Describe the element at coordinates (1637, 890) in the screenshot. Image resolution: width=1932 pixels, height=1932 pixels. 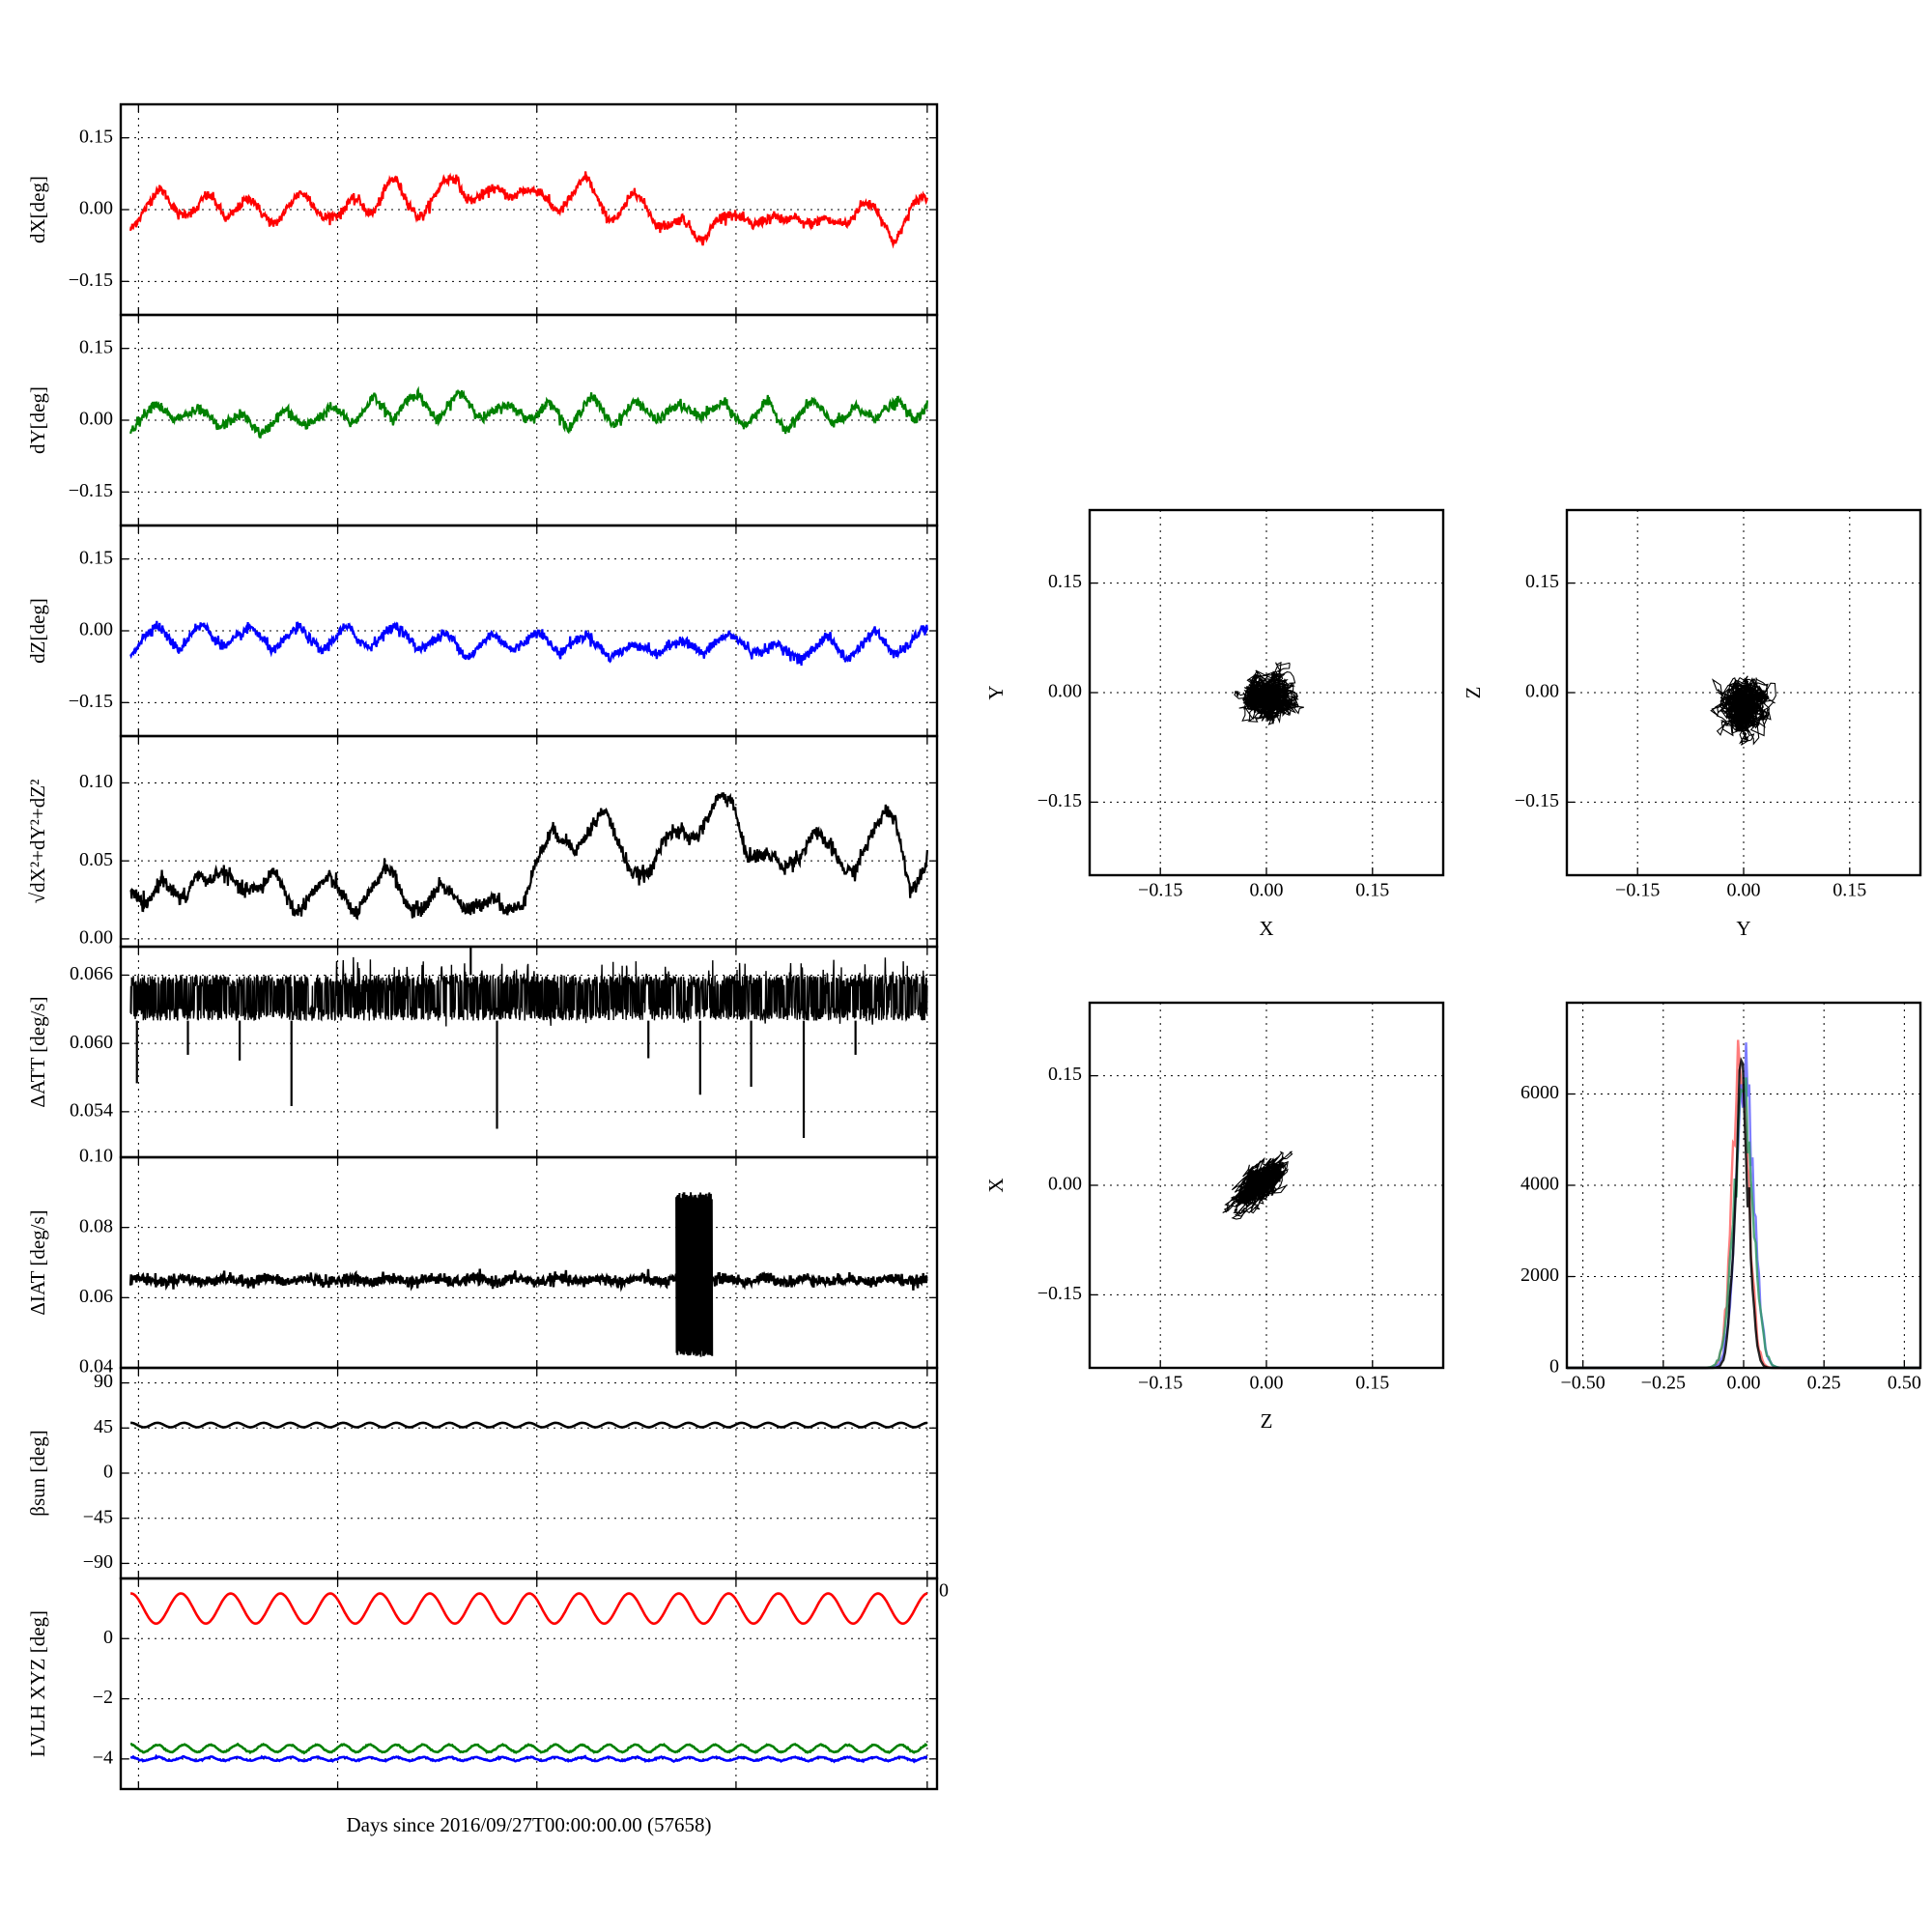
I see `x-tick-label: −0.15` at that location.